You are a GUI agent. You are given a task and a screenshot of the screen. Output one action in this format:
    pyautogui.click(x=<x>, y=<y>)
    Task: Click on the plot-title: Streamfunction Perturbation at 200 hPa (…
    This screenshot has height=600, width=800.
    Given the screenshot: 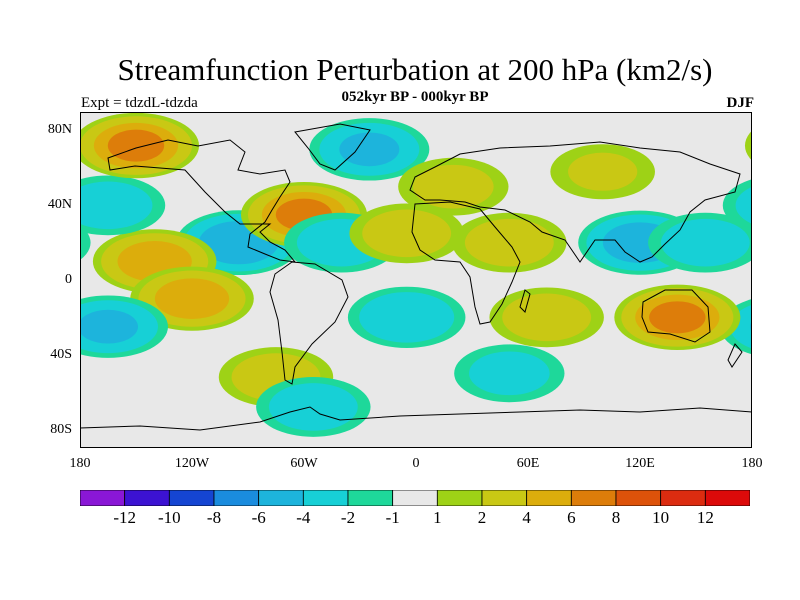 What is the action you would take?
    pyautogui.click(x=415, y=69)
    